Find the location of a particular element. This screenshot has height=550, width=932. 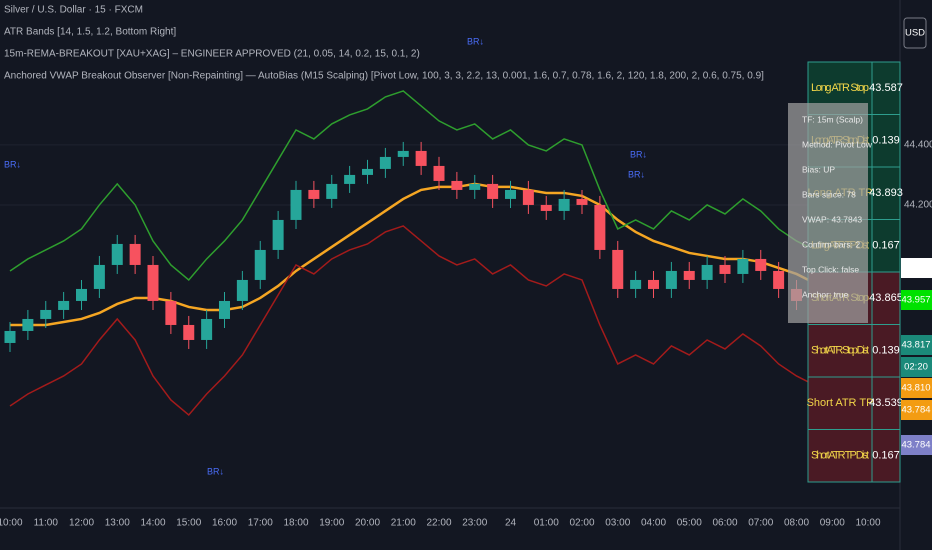

info-line: Method: Pivot Low is located at coordinates (837, 144).